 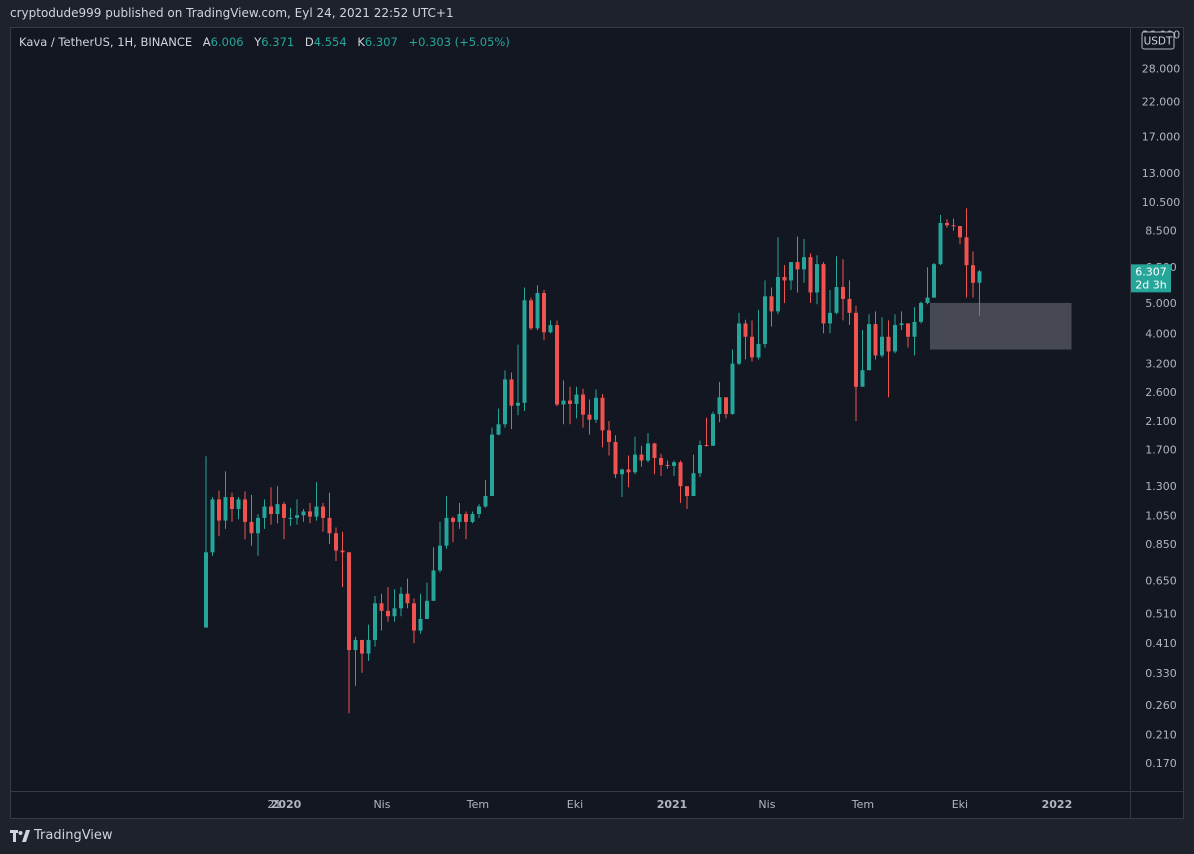 I want to click on price-tick-label: 2.100, so click(x=1161, y=421).